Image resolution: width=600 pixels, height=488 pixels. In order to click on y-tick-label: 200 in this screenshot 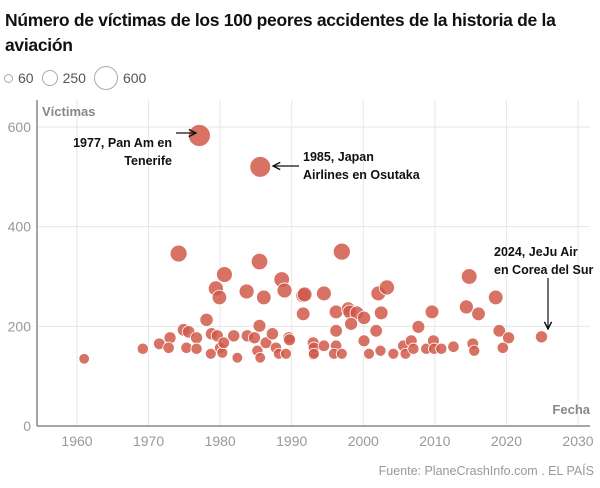, I will do `click(20, 326)`.